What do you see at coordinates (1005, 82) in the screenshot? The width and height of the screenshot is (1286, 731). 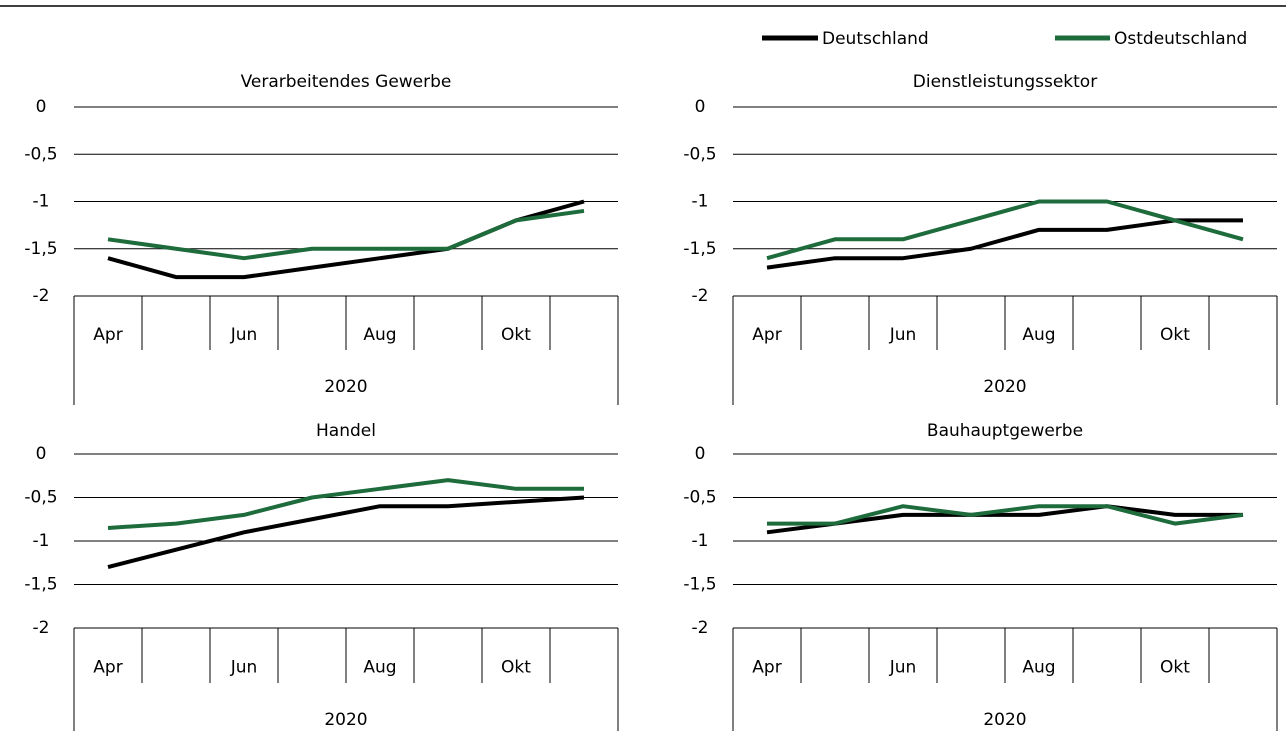 I see `panel-title: Dienstleistungssektor` at bounding box center [1005, 82].